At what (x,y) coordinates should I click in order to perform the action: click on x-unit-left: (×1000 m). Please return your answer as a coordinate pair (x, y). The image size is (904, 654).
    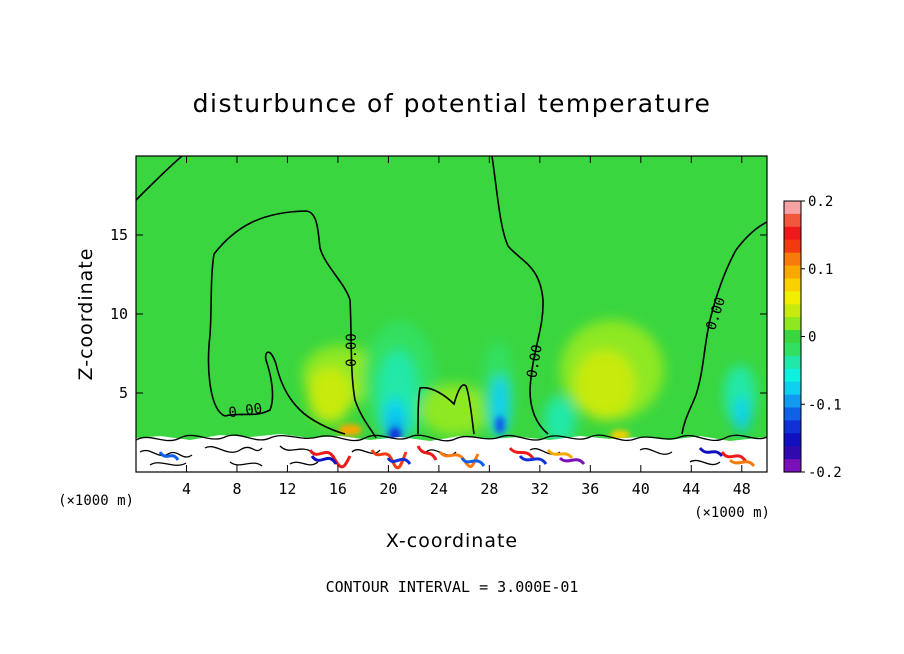
    Looking at the image, I should click on (96, 501).